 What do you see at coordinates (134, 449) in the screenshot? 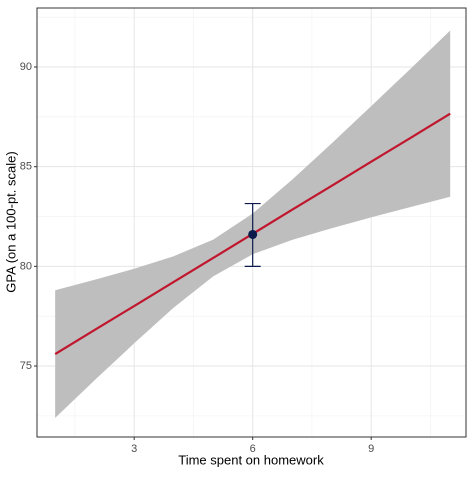
I see `x-tick-label: 3` at bounding box center [134, 449].